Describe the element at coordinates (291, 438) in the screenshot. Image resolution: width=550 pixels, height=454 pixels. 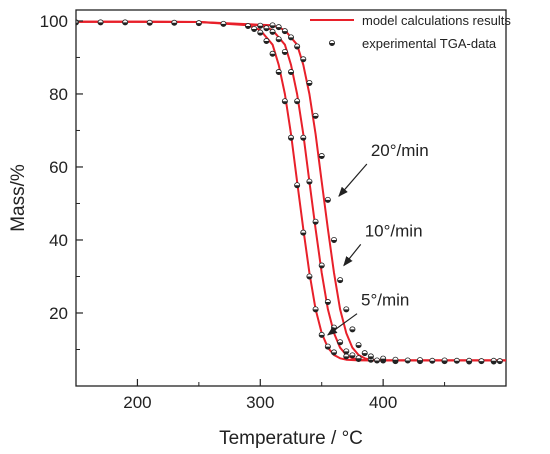
I see `x-axis-title: Temperature / °C` at that location.